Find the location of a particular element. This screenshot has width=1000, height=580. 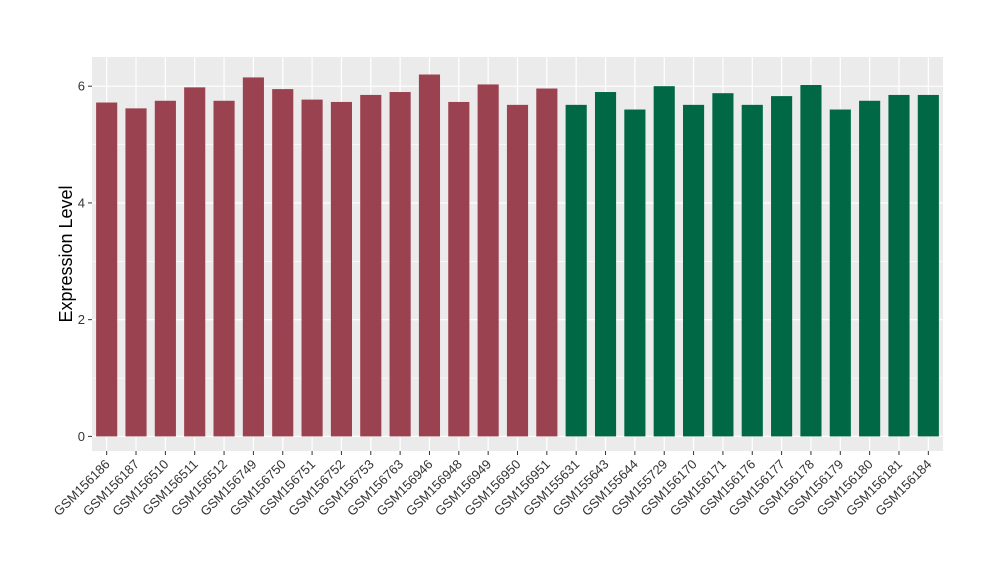

bar-GSM156949 is located at coordinates (488, 260).